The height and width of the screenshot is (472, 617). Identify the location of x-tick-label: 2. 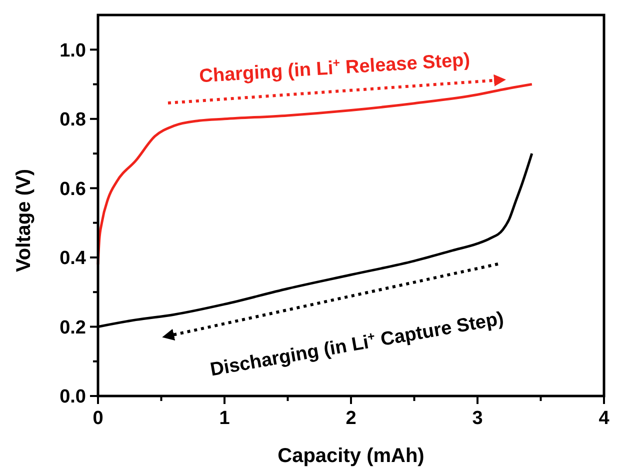
(351, 418).